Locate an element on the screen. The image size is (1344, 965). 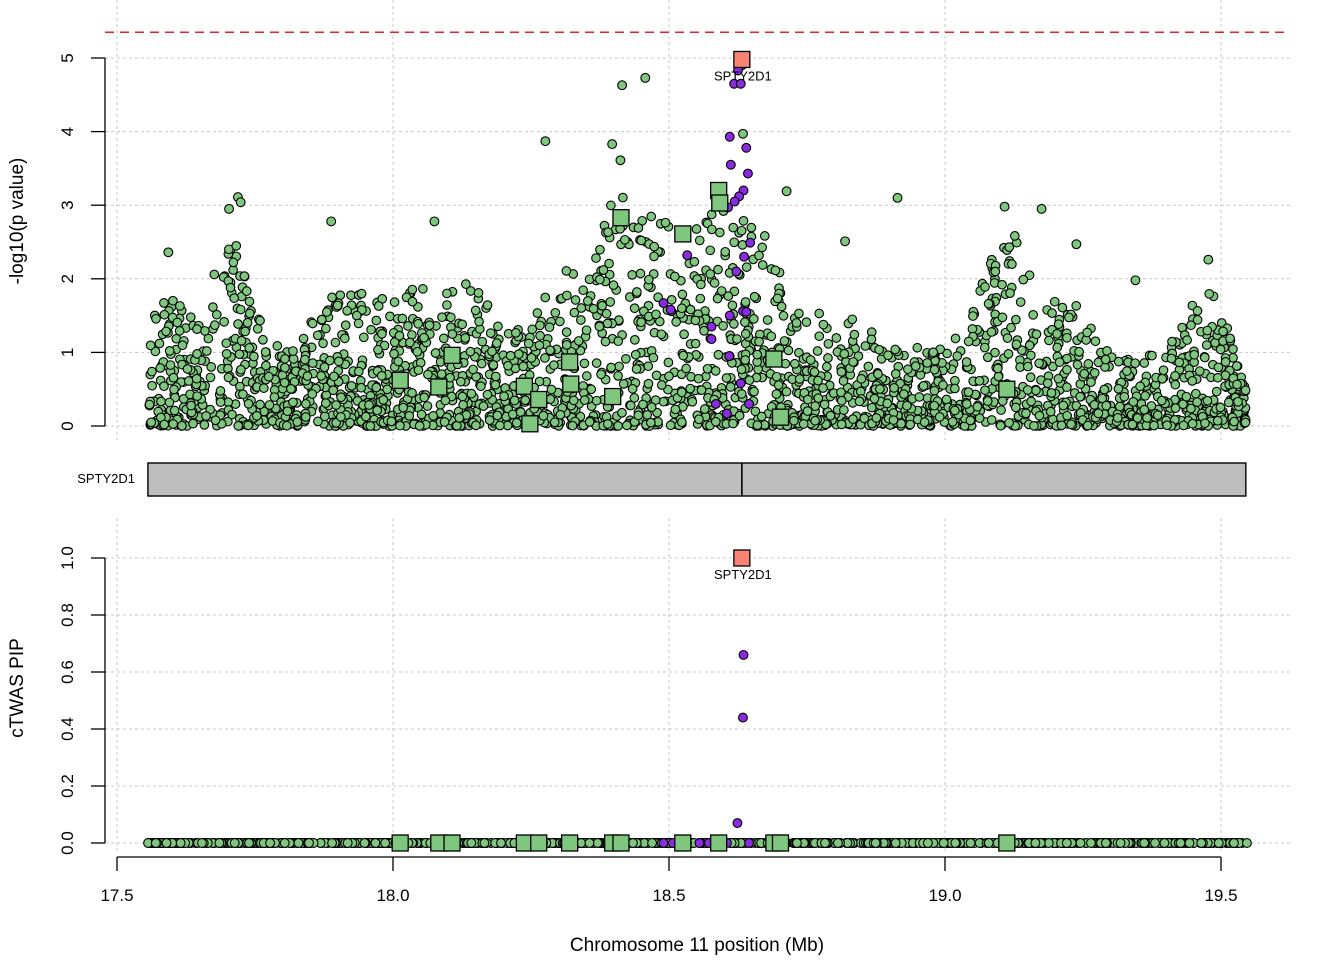
pip-x-tick-label: 17.5 is located at coordinates (116, 895).